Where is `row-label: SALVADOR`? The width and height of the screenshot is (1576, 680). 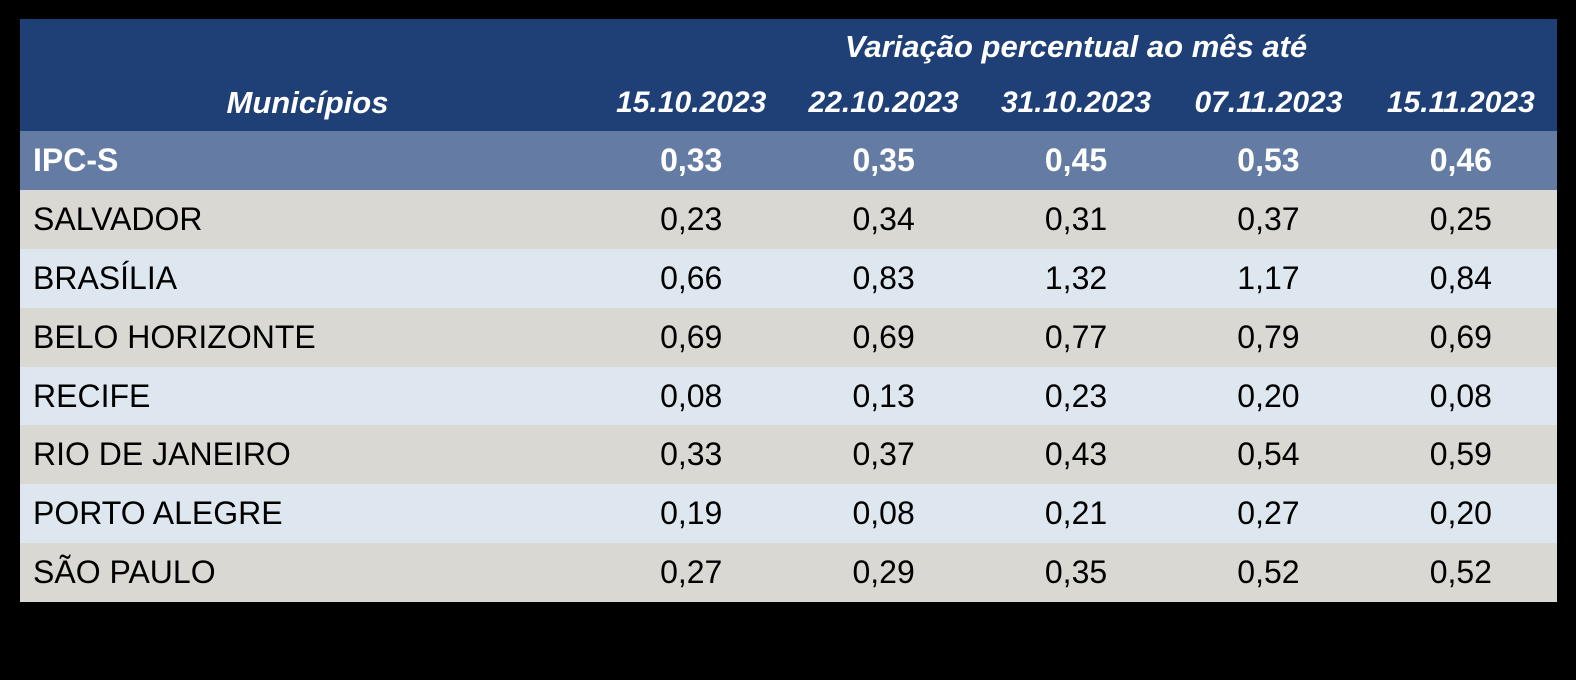
row-label: SALVADOR is located at coordinates (118, 218).